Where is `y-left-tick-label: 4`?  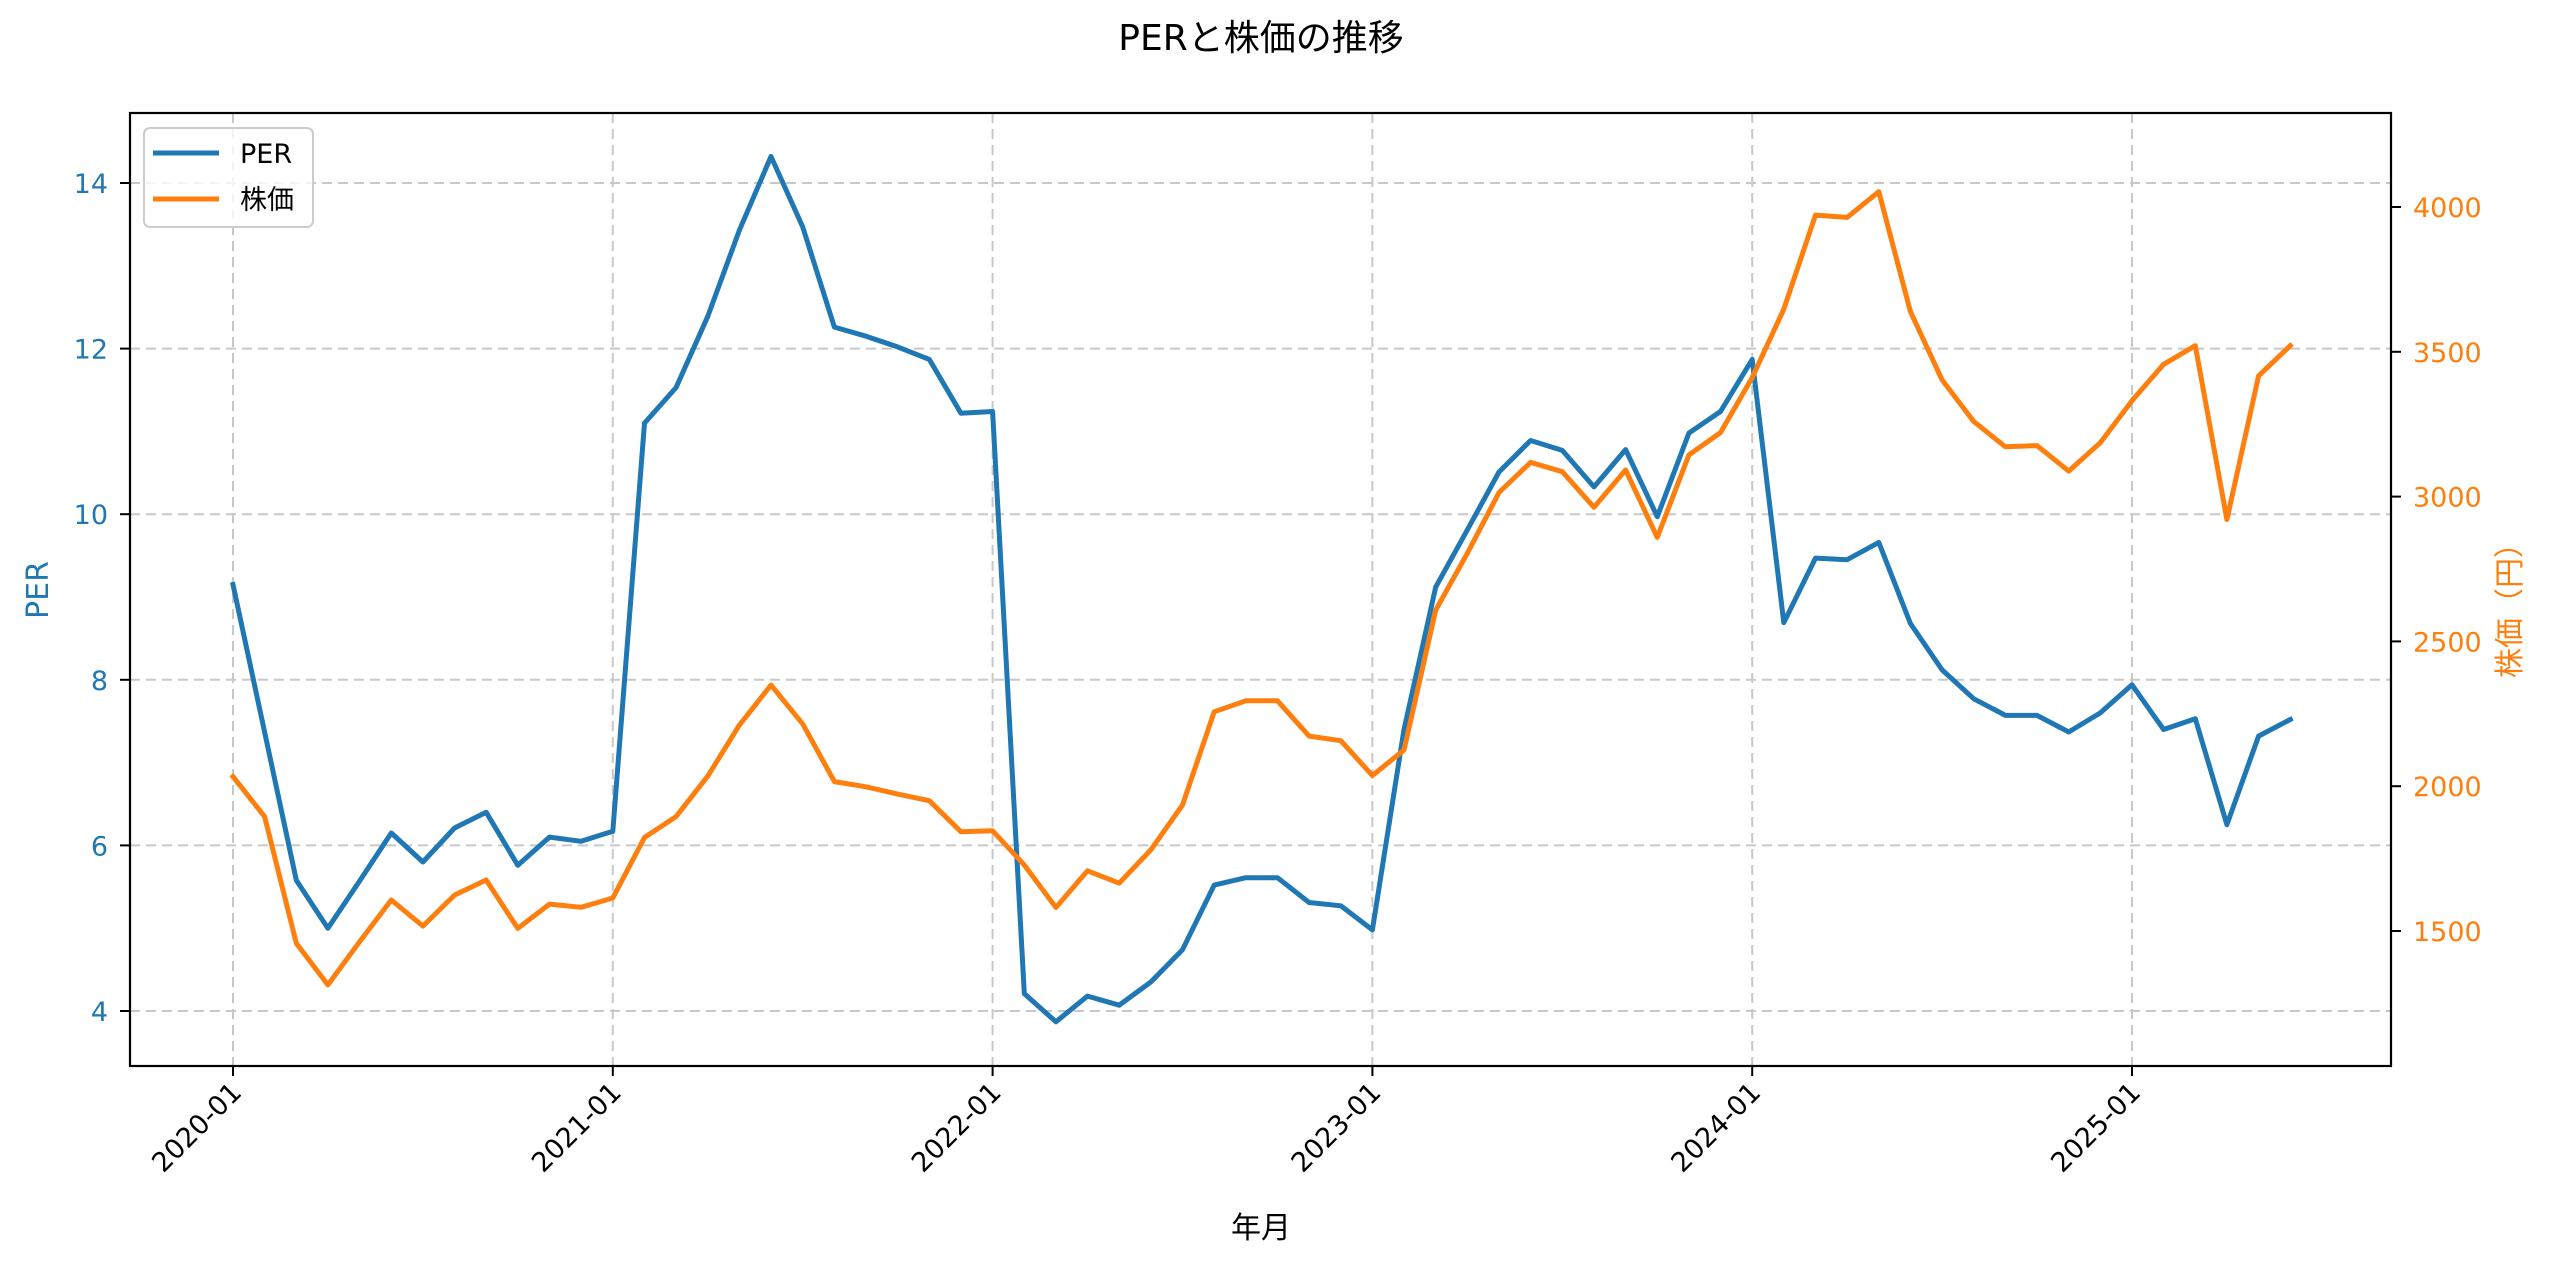 y-left-tick-label: 4 is located at coordinates (99, 1012).